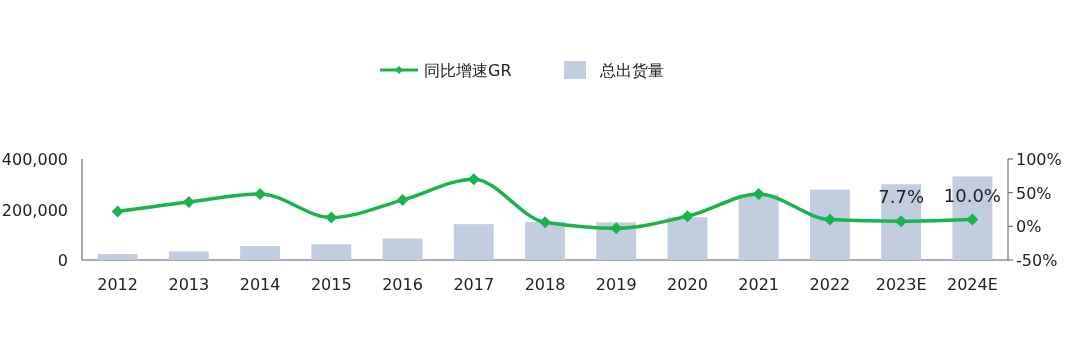 The width and height of the screenshot is (1080, 342). I want to click on y-tick-label: 0, so click(62, 260).